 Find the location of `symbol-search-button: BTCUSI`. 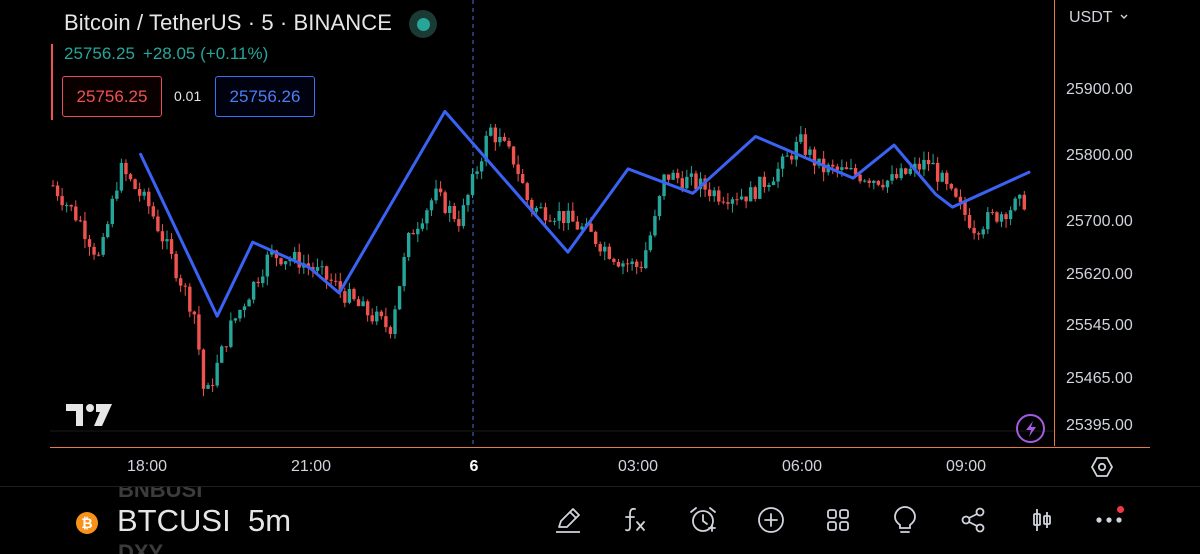

symbol-search-button: BTCUSI is located at coordinates (174, 520).